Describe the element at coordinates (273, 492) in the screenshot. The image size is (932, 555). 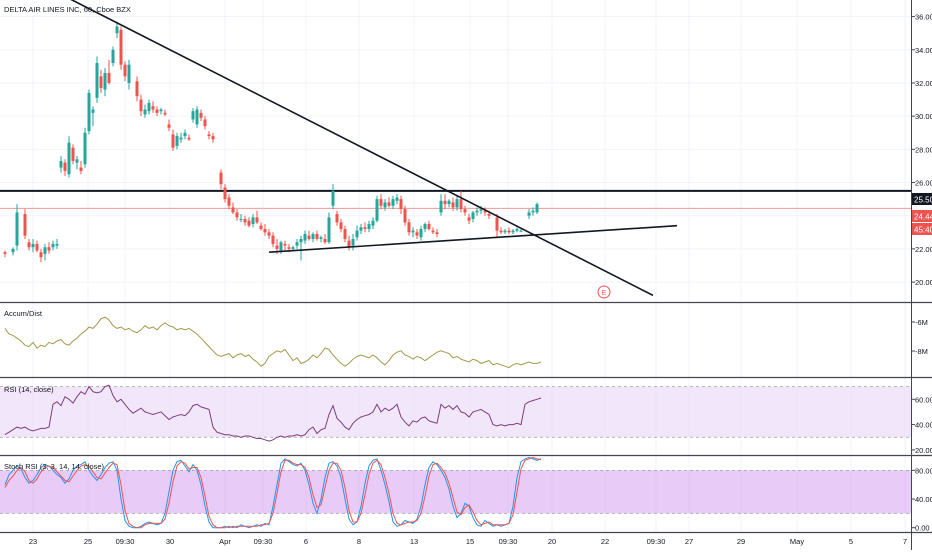
I see `stoch-d-line` at that location.